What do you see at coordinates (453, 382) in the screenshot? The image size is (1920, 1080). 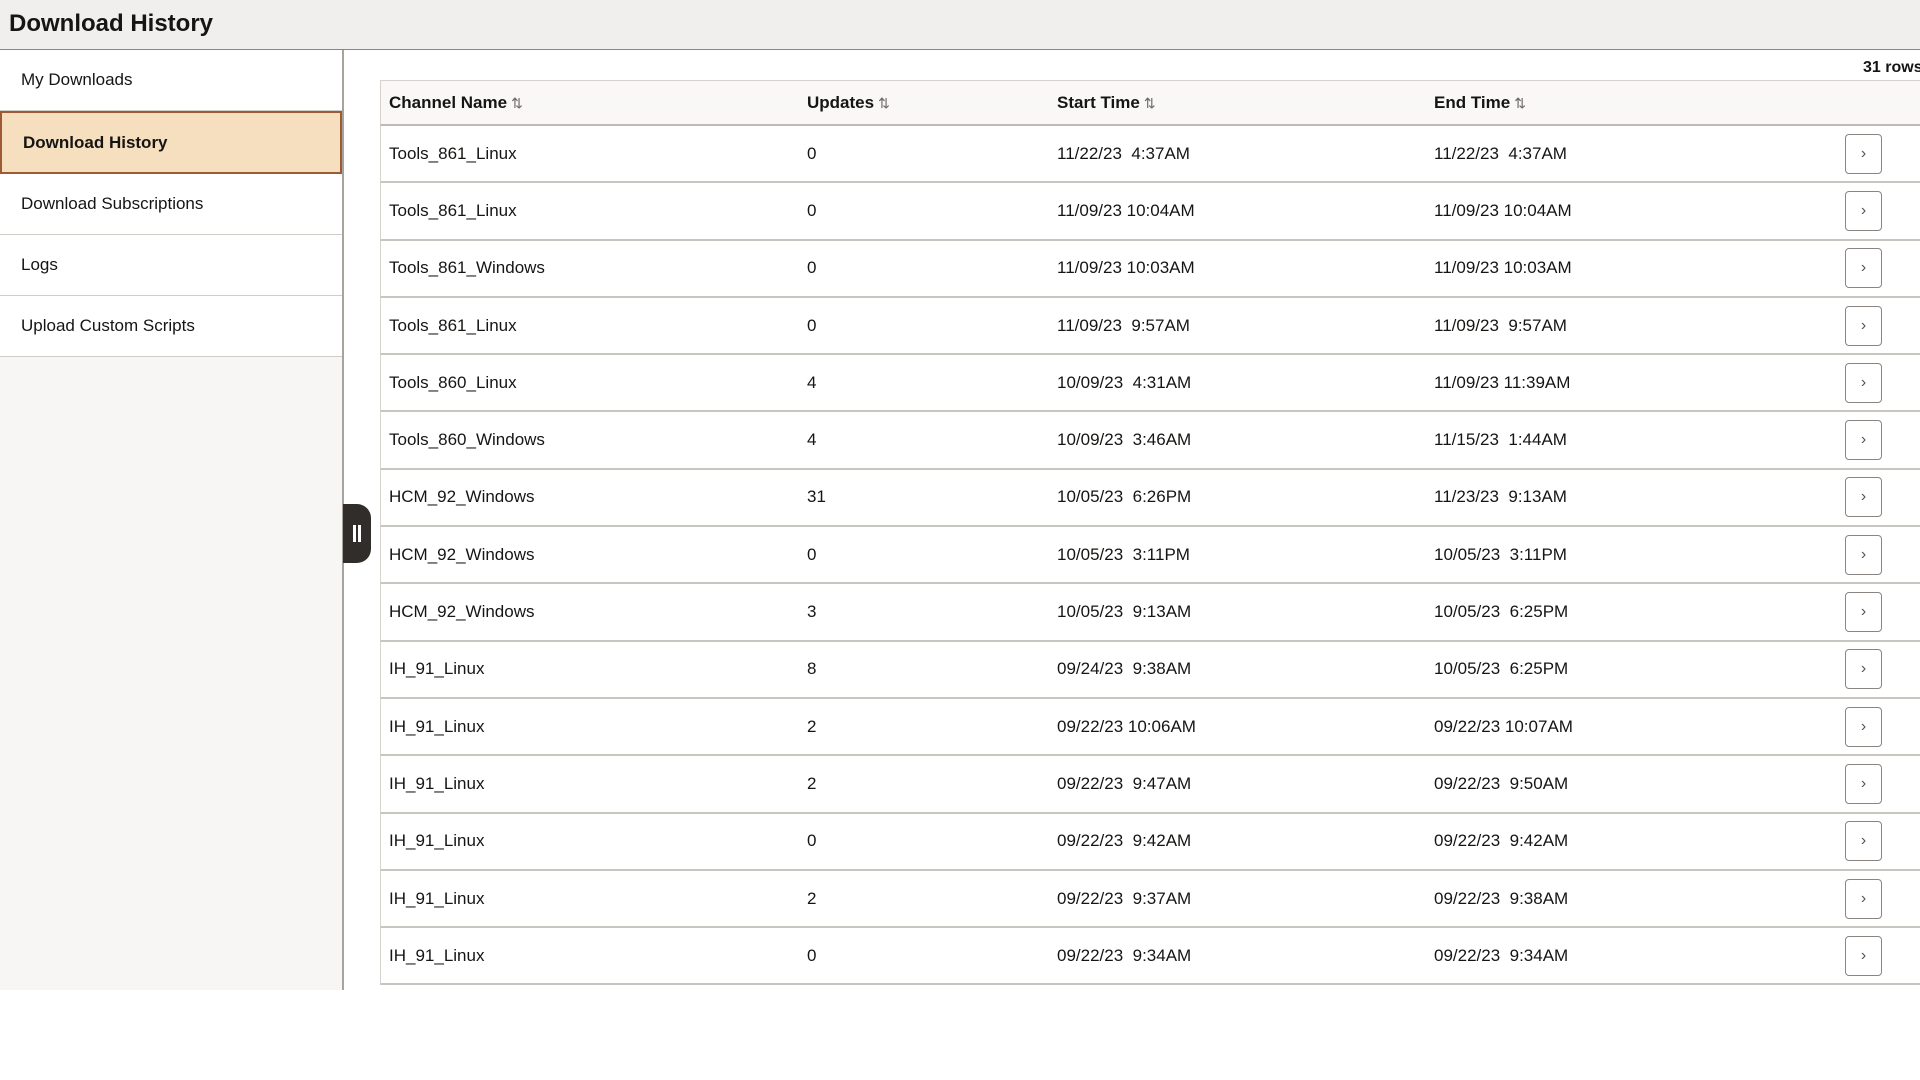 I see `cell-channel-name: Tools_860_Linux` at bounding box center [453, 382].